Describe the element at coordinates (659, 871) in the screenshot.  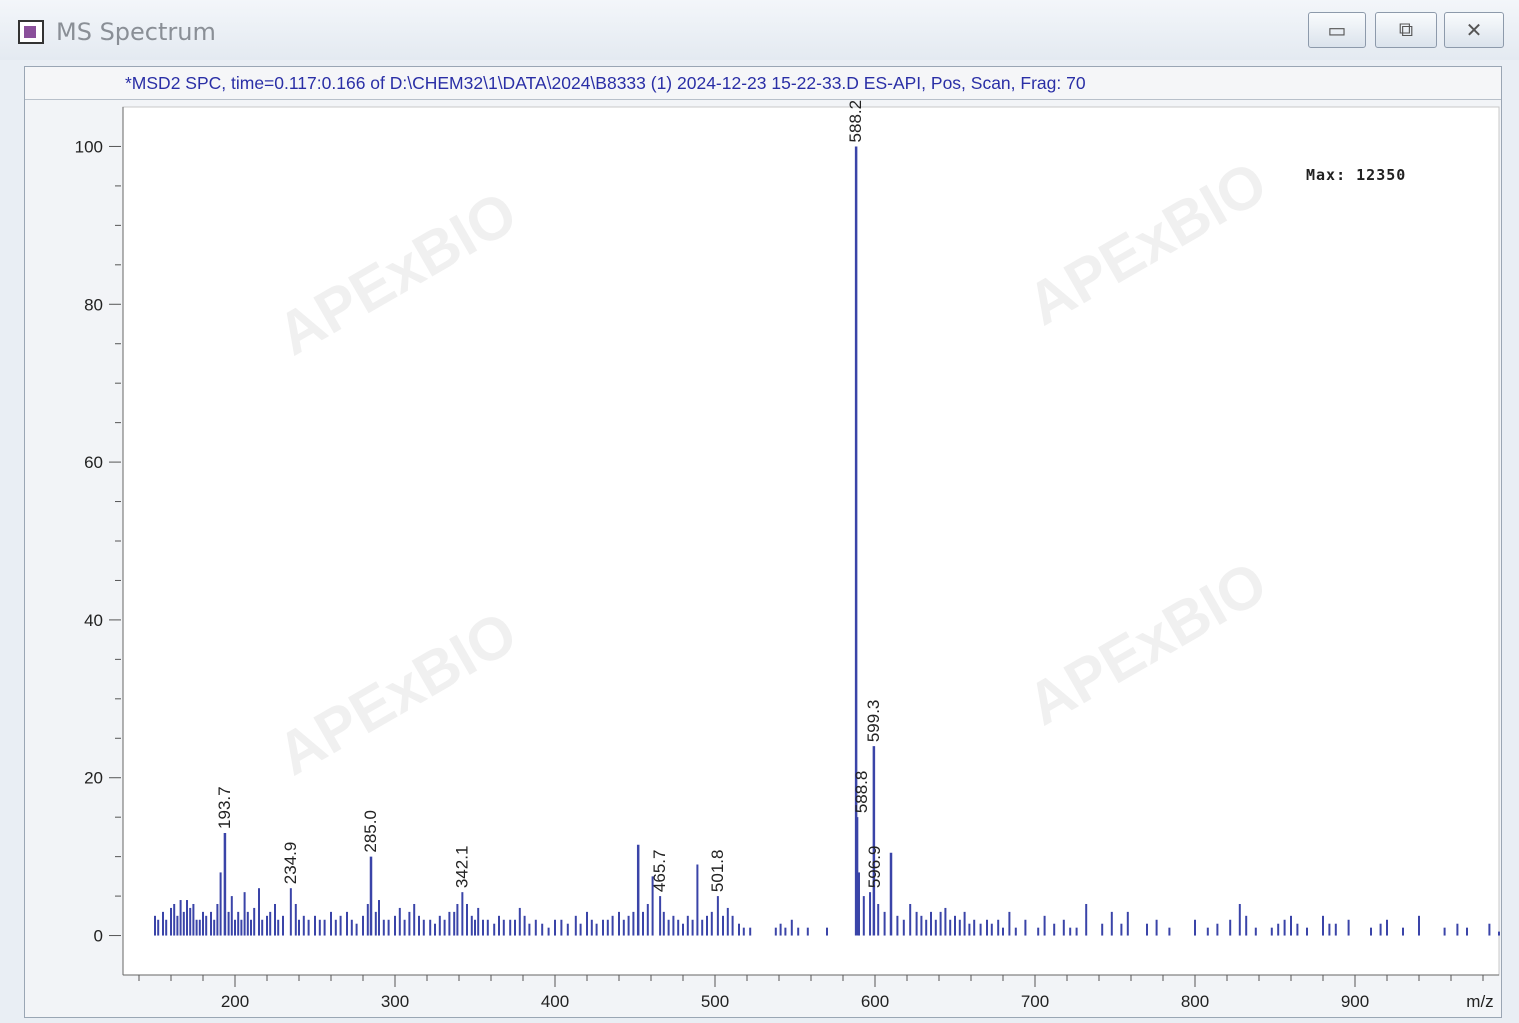
I see `peak-label: 465.7` at that location.